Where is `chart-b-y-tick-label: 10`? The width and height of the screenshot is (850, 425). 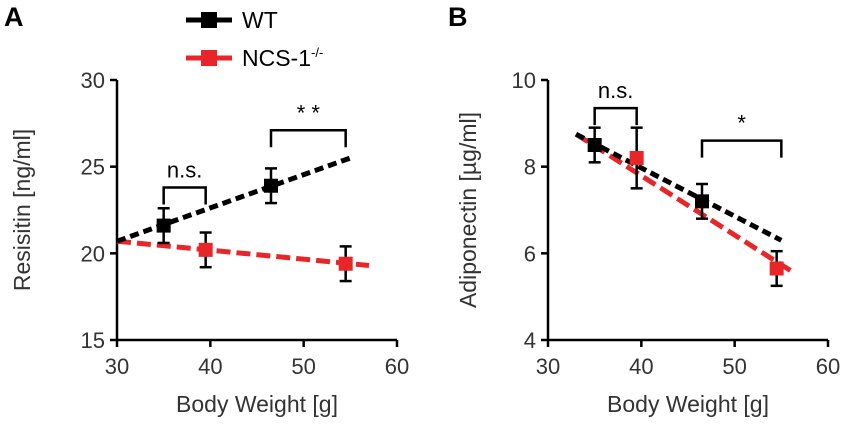 chart-b-y-tick-label: 10 is located at coordinates (524, 80).